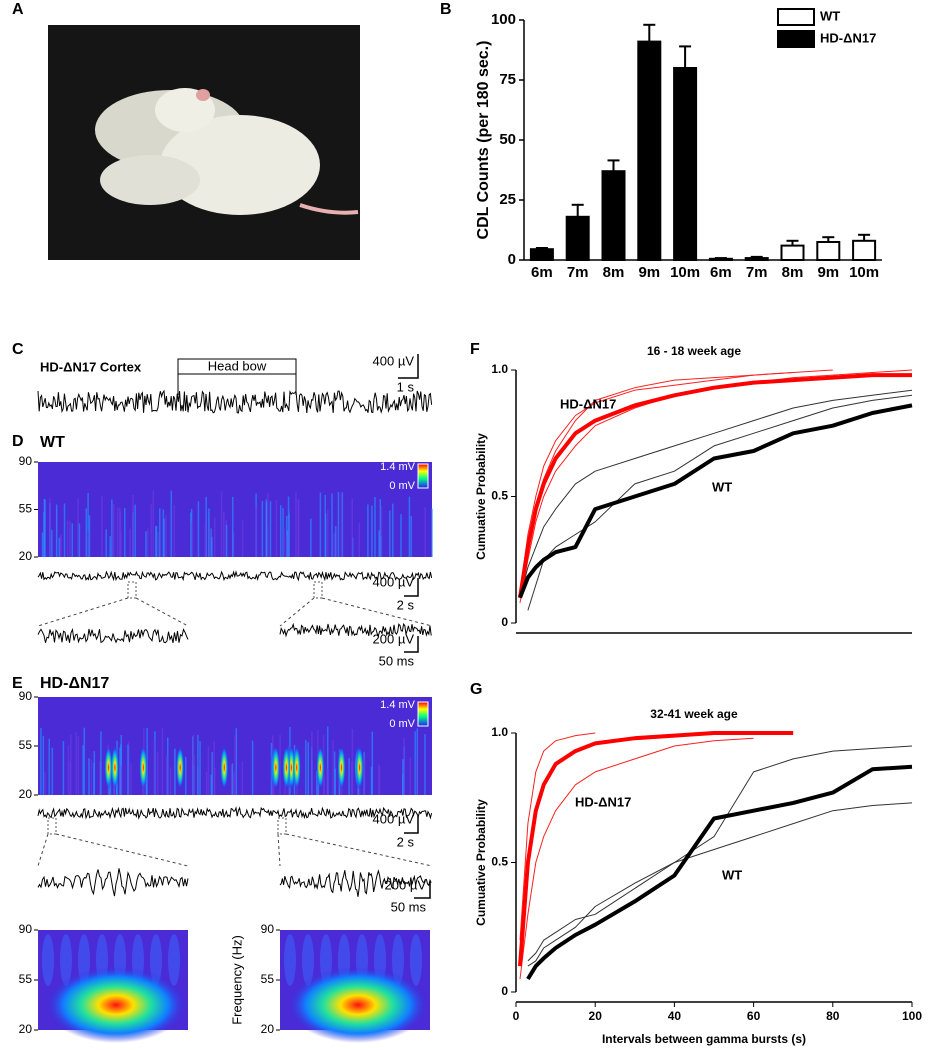  What do you see at coordinates (17, 683) in the screenshot?
I see `panel-label: E` at bounding box center [17, 683].